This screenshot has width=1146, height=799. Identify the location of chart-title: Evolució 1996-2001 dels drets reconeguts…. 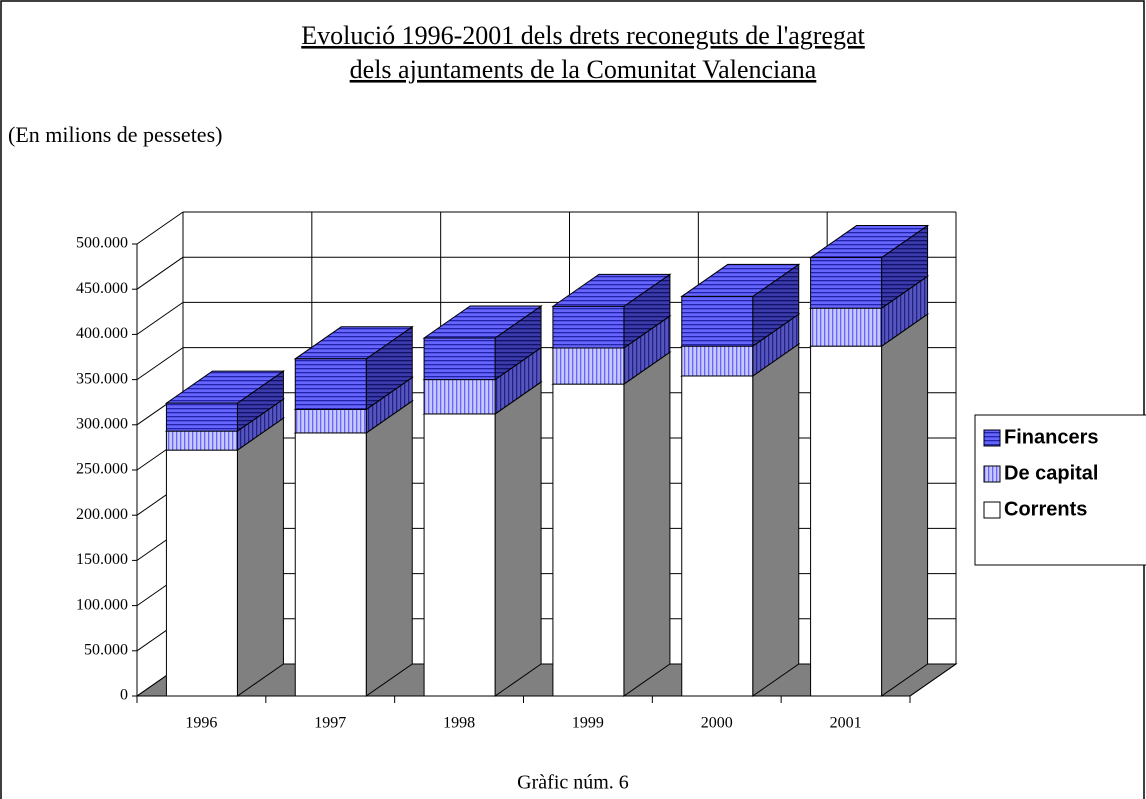
(583, 35).